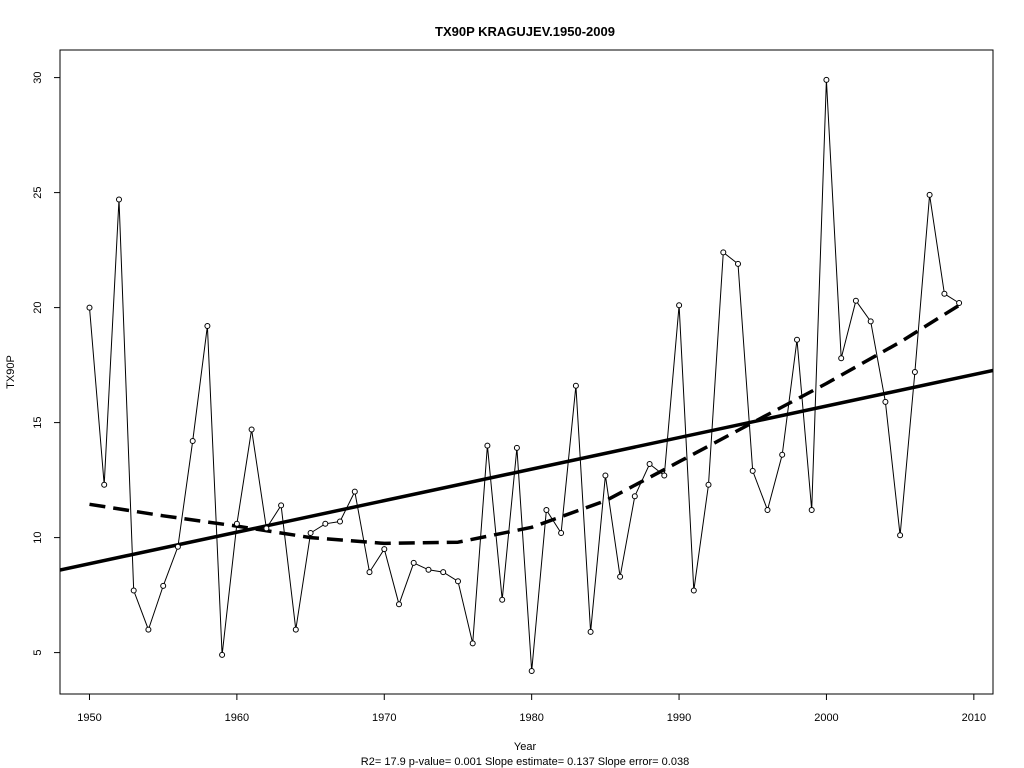  What do you see at coordinates (237, 718) in the screenshot?
I see `x-tick-label: 1960` at bounding box center [237, 718].